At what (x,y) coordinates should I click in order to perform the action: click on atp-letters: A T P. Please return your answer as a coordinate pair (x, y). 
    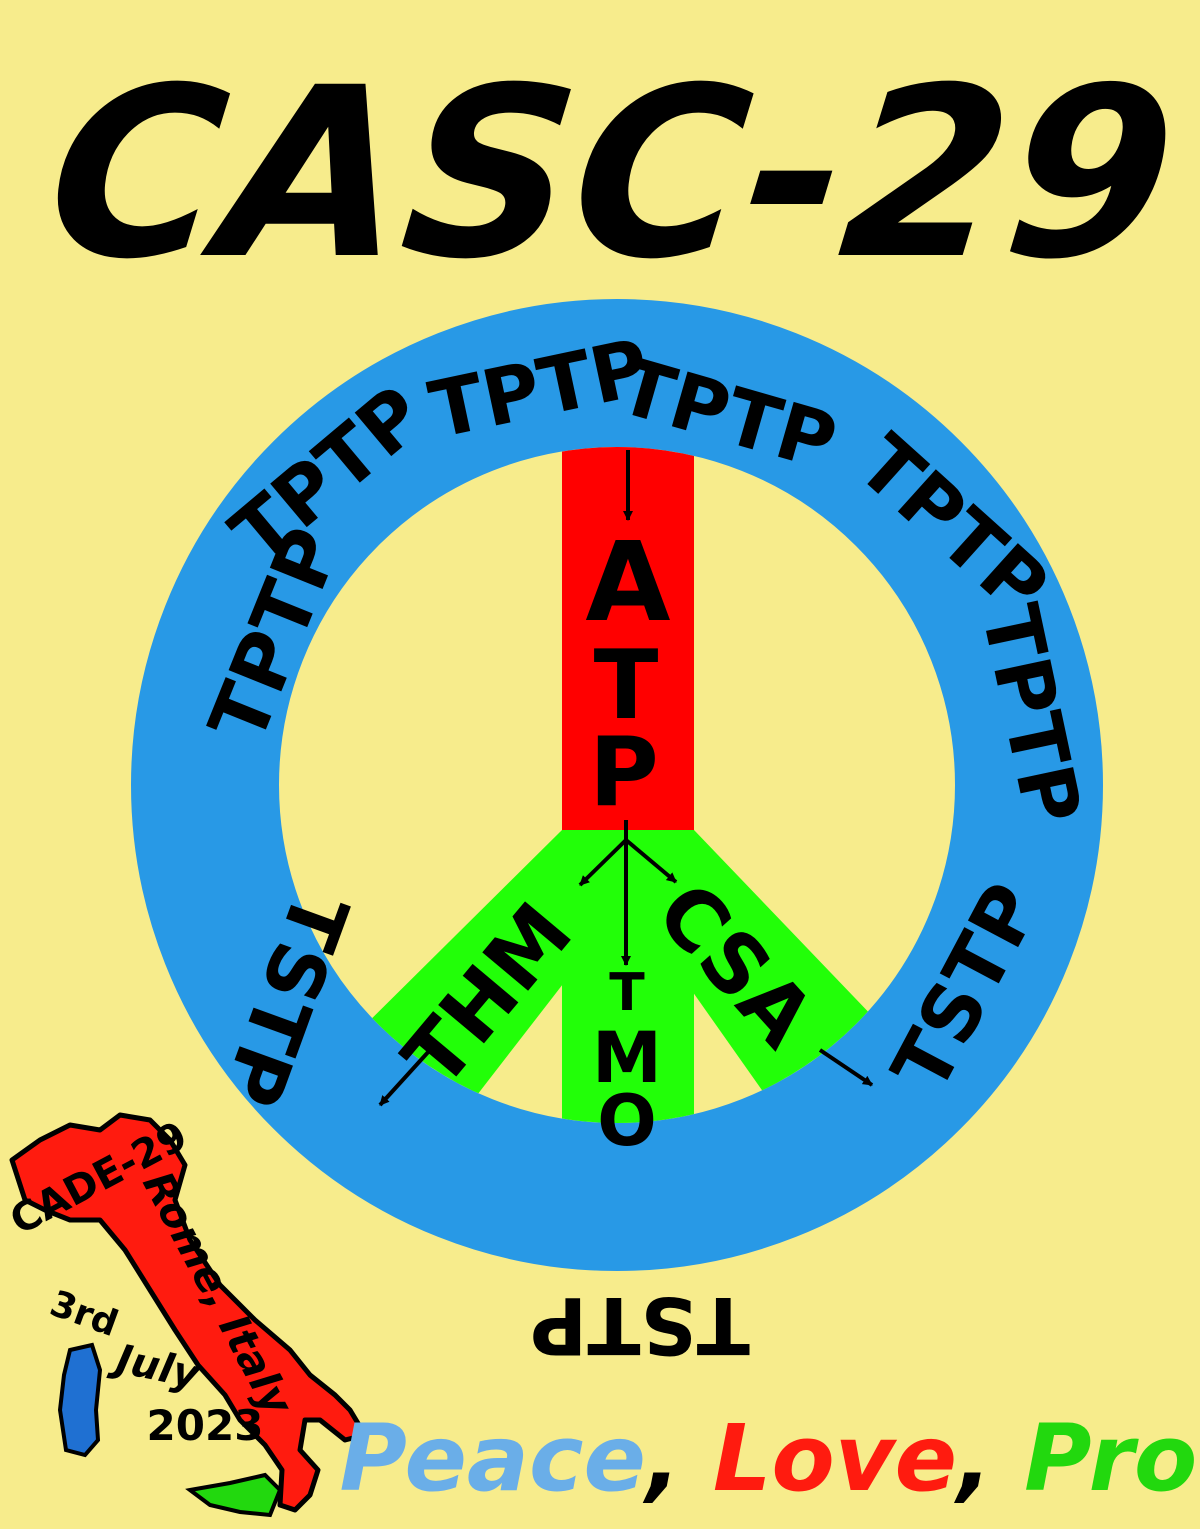
    Looking at the image, I should click on (627, 673).